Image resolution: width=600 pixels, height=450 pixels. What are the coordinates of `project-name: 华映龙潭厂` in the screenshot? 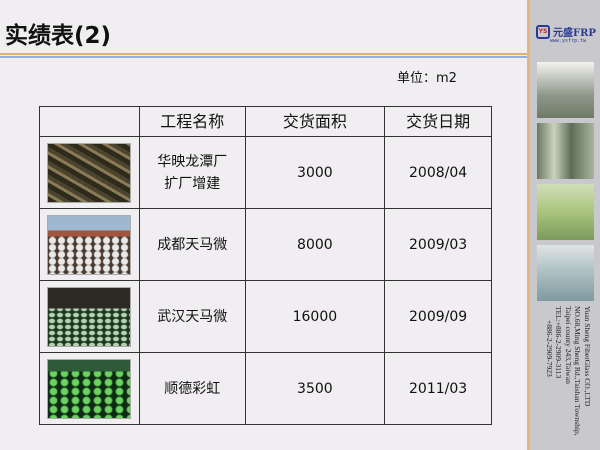 It's located at (192, 161).